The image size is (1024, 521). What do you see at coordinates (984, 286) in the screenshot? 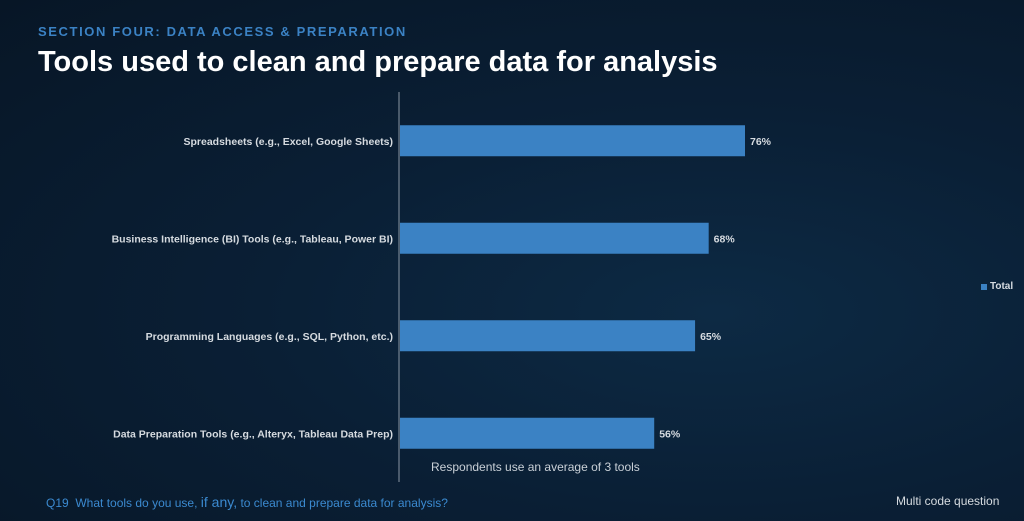
I see `legend-swatch` at bounding box center [984, 286].